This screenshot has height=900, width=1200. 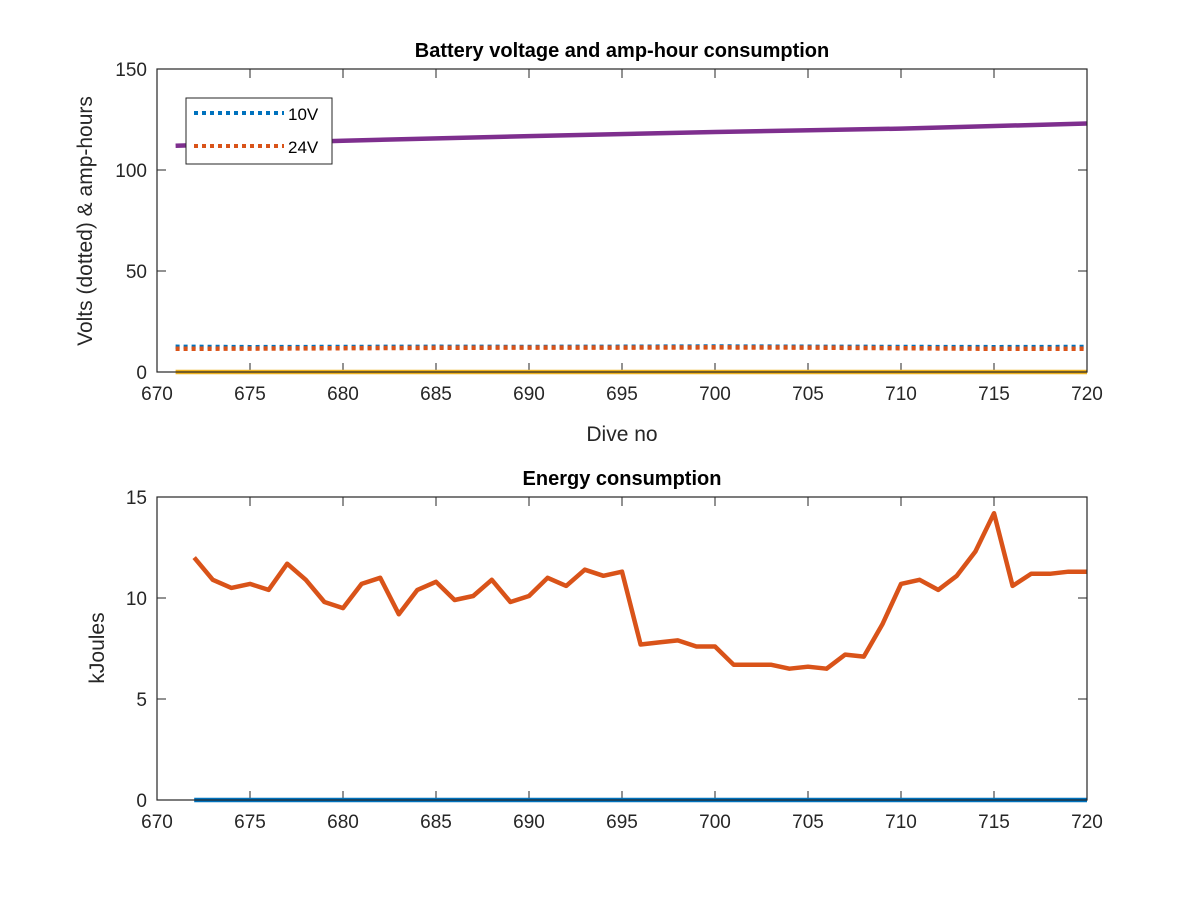 I want to click on energy-x-tick-label: 705, so click(x=808, y=822).